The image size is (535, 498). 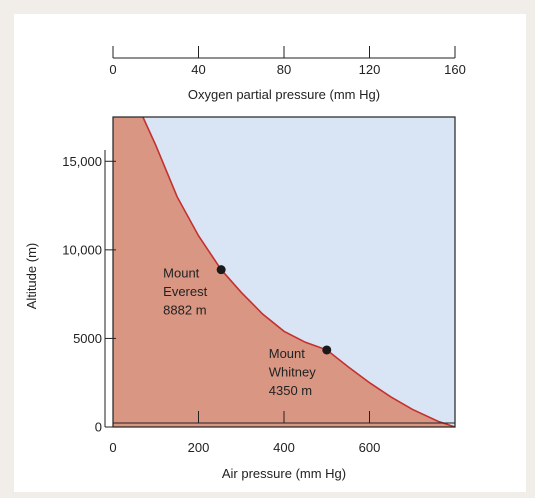 What do you see at coordinates (184, 310) in the screenshot?
I see `mountain-point-label: 8882 m` at bounding box center [184, 310].